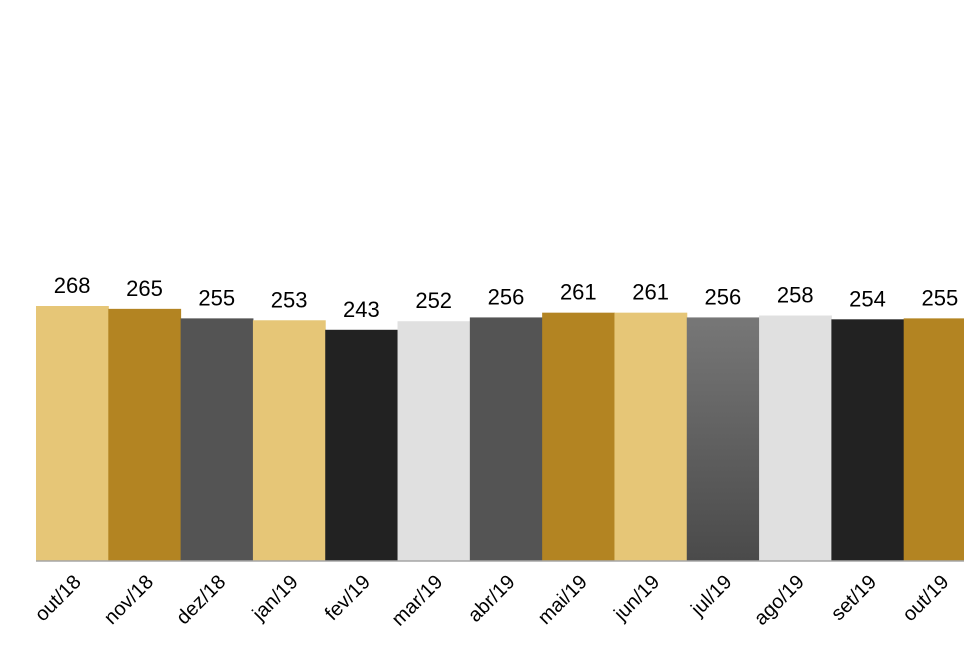 Image resolution: width=964 pixels, height=651 pixels. What do you see at coordinates (779, 600) in the screenshot?
I see `x-tick-label: ago/19` at bounding box center [779, 600].